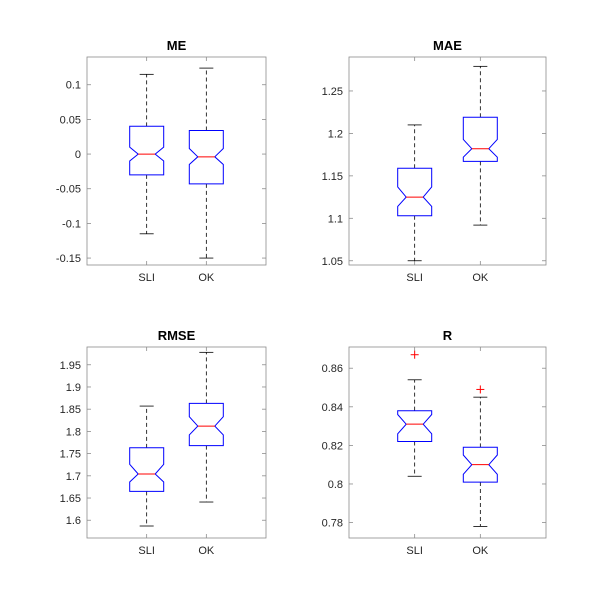  What do you see at coordinates (73, 86) in the screenshot?
I see `y-tick-label: 0.1` at bounding box center [73, 86].